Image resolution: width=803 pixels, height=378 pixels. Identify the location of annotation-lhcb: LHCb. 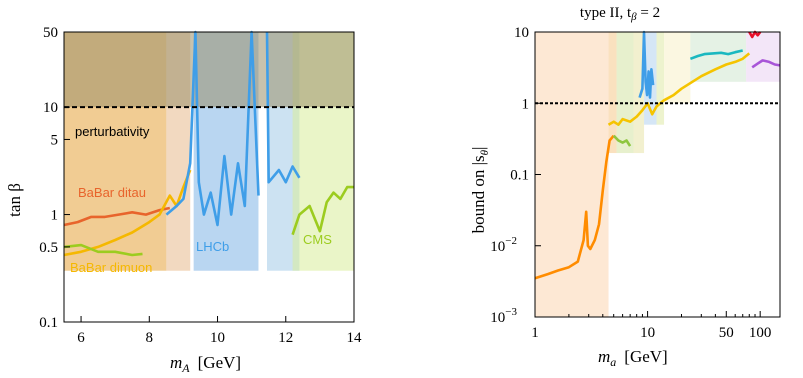
(212, 246).